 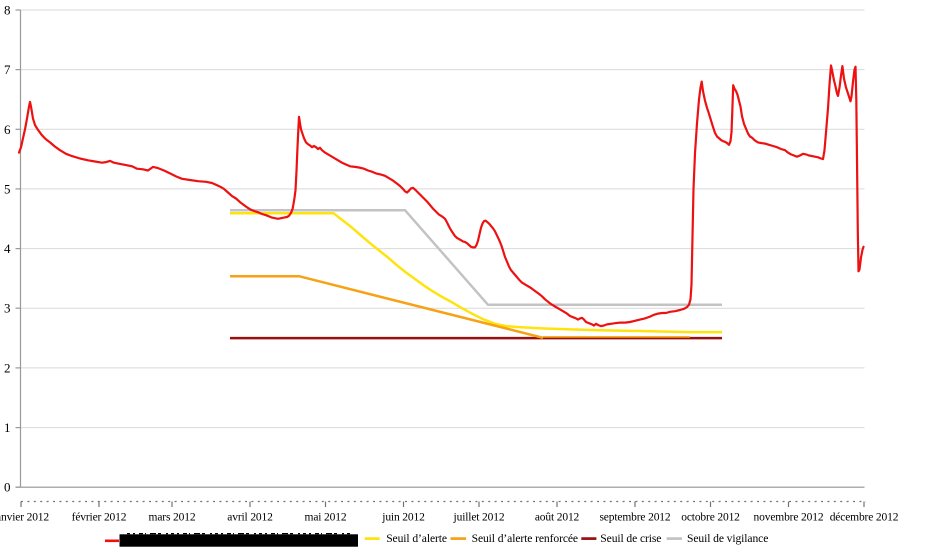 What do you see at coordinates (403, 517) in the screenshot?
I see `svg-text: juin 2012` at bounding box center [403, 517].